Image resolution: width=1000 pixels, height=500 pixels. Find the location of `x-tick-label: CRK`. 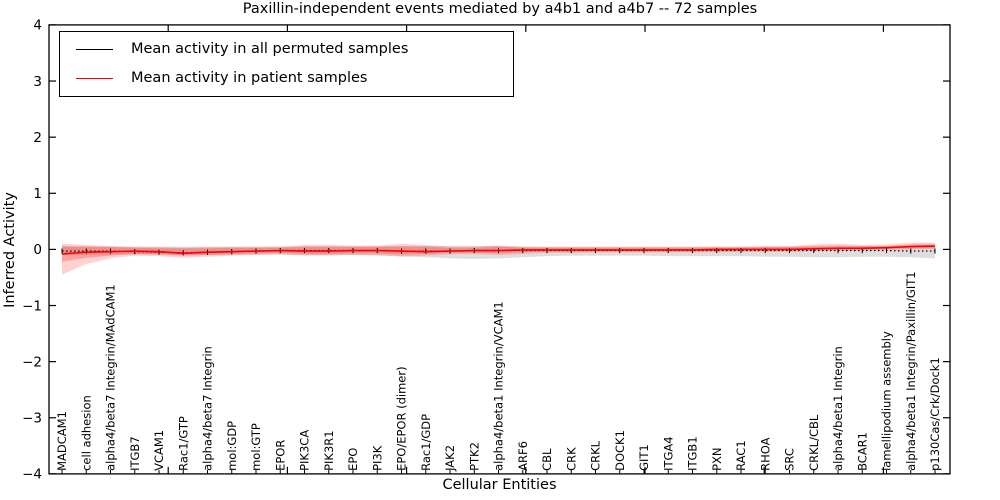

x-tick-label: CRK is located at coordinates (571, 459).